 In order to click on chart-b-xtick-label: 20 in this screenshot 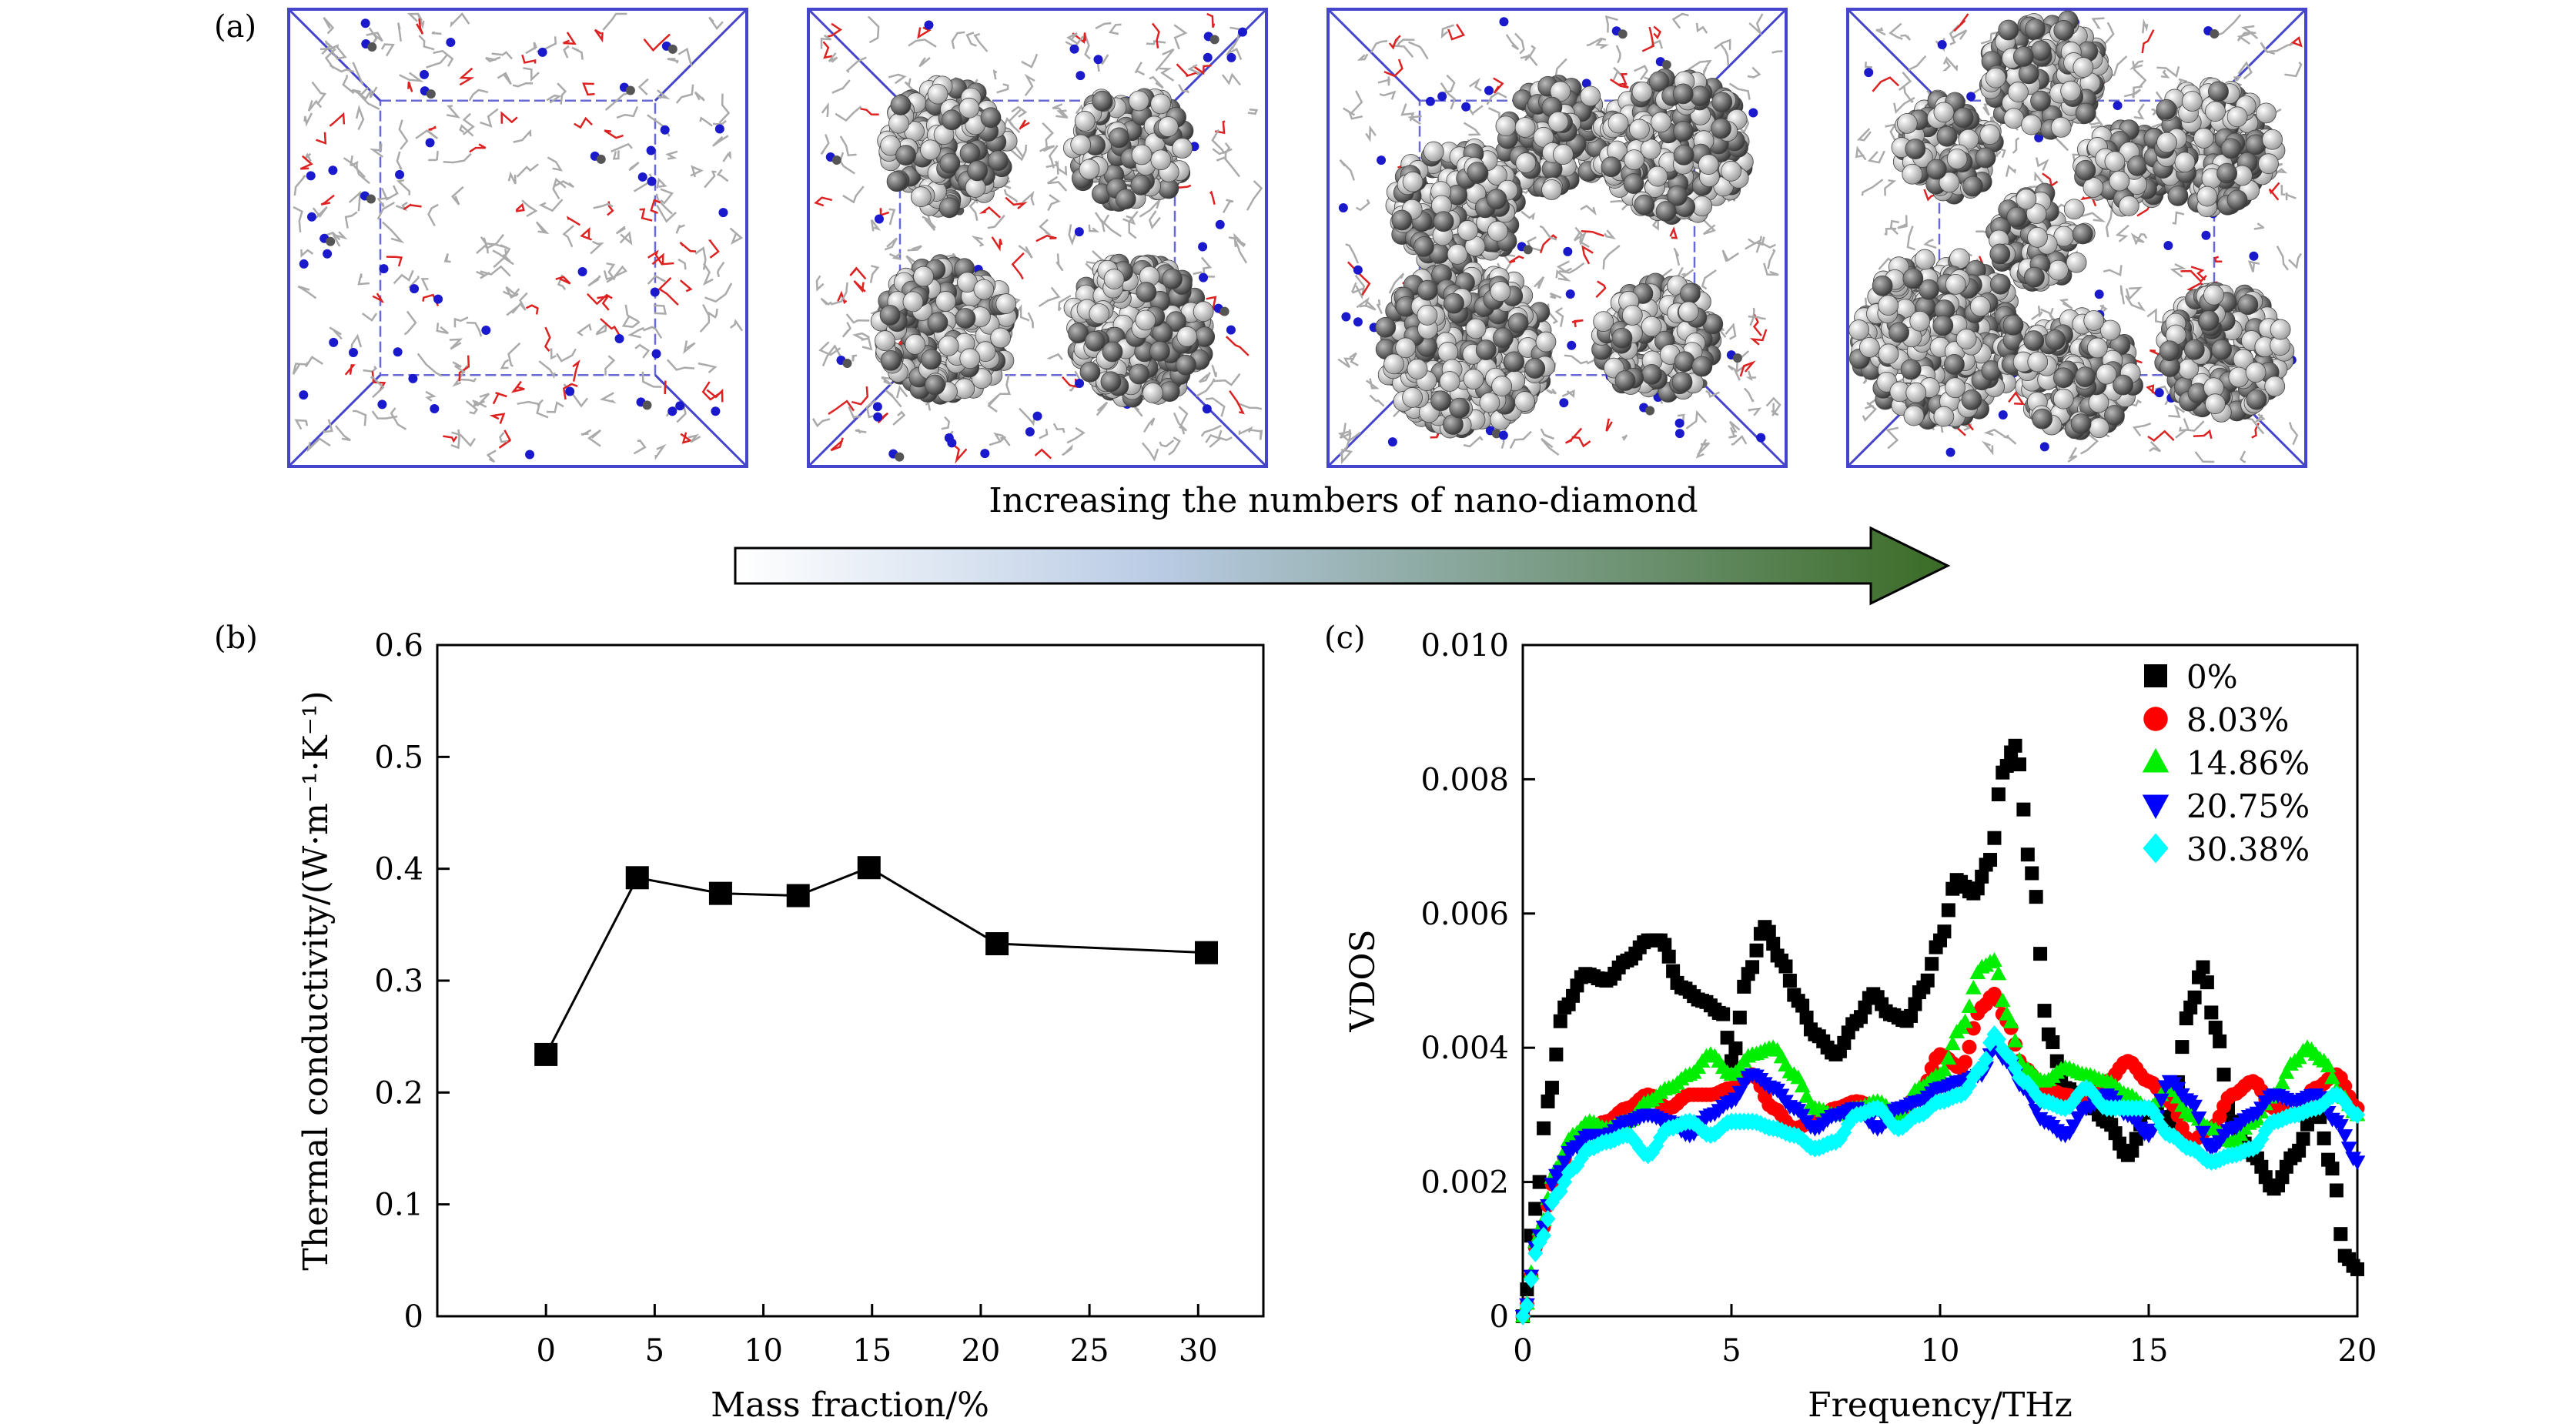, I will do `click(981, 1351)`.